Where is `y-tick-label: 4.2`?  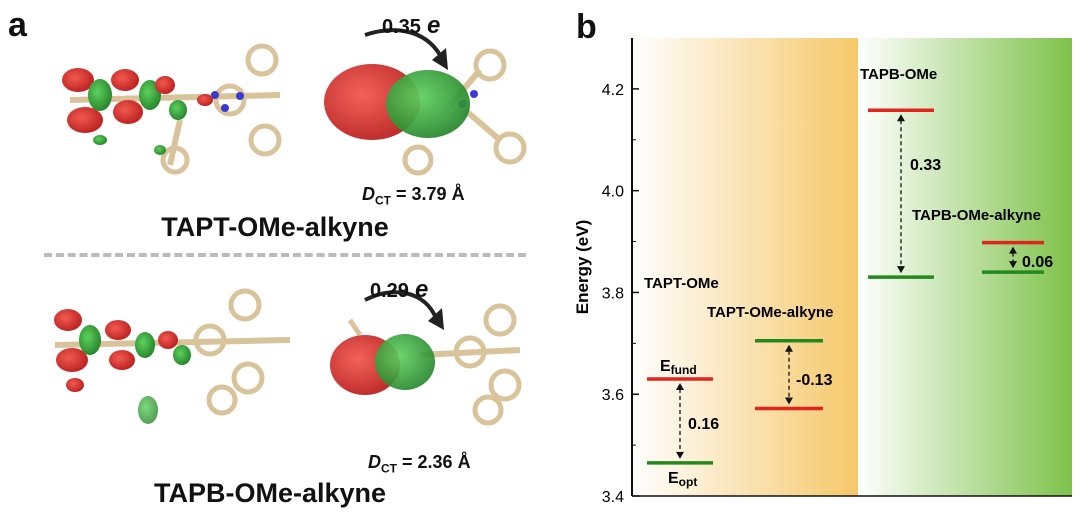 y-tick-label: 4.2 is located at coordinates (613, 90).